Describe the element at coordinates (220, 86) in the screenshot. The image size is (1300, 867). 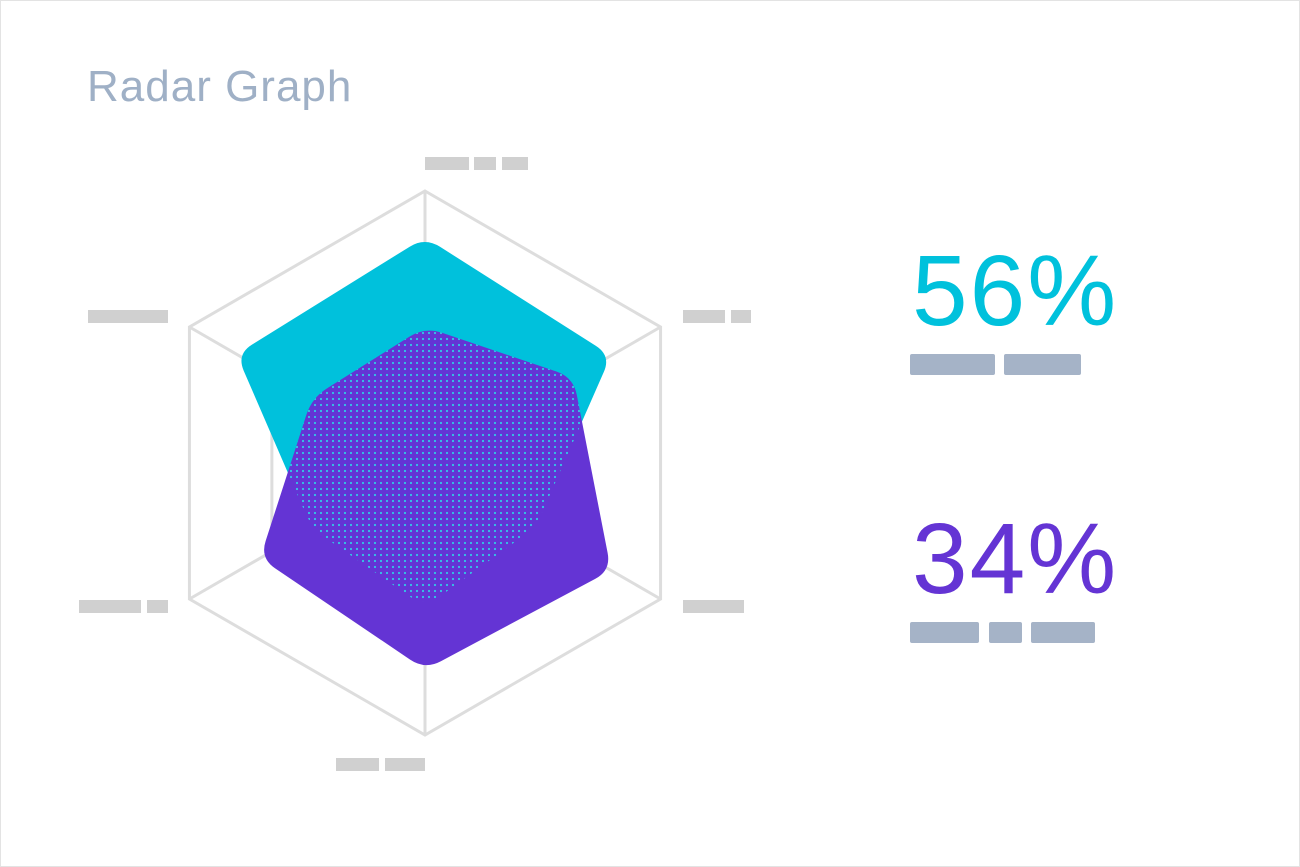
I see `chart-title: Radar Graph` at that location.